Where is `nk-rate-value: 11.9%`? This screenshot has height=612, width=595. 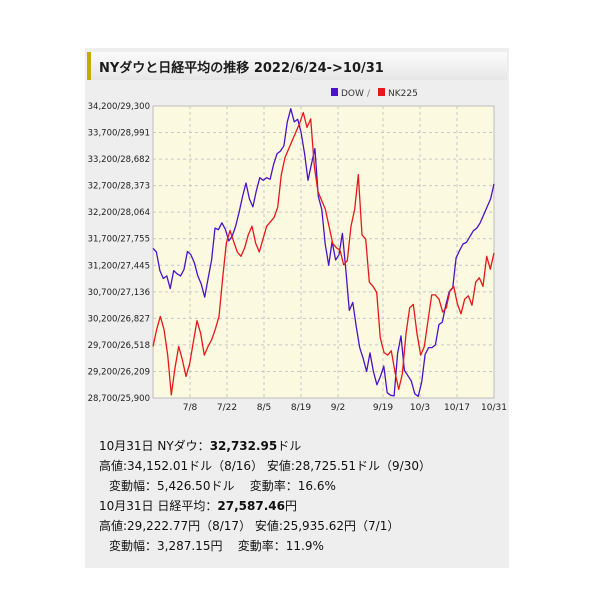
nk-rate-value: 11.9% is located at coordinates (304, 546).